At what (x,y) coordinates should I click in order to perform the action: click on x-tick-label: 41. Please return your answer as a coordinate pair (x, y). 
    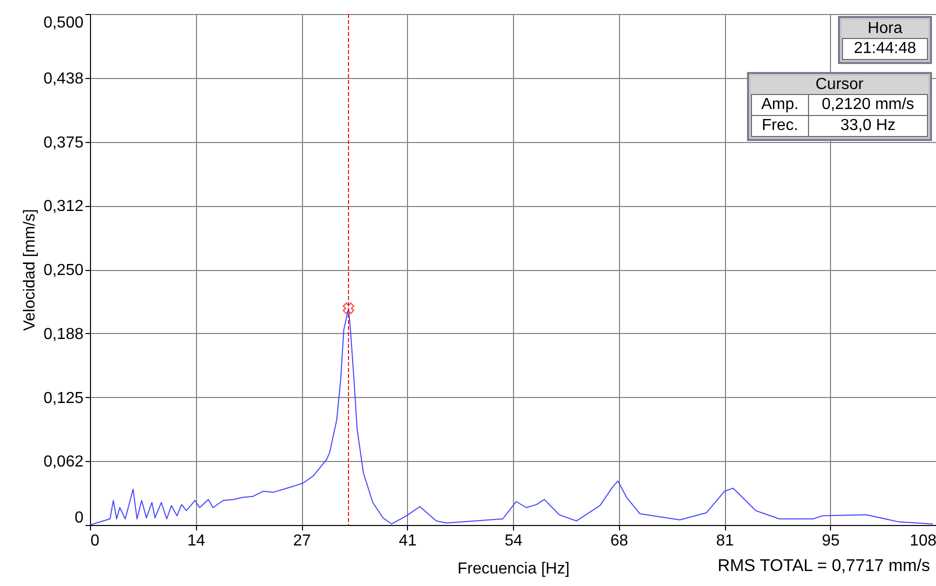
    Looking at the image, I should click on (407, 541).